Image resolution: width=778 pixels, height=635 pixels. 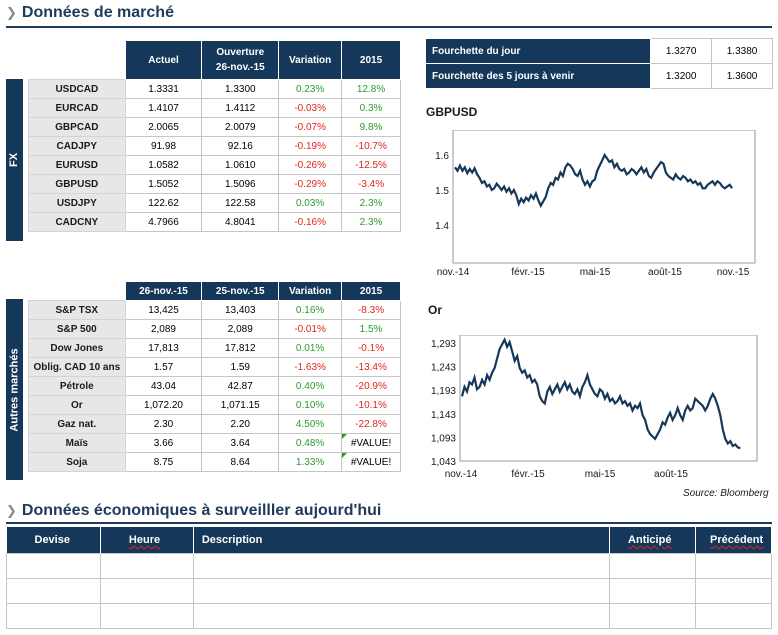 I want to click on market-current-cell: 2,089, so click(x=163, y=329).